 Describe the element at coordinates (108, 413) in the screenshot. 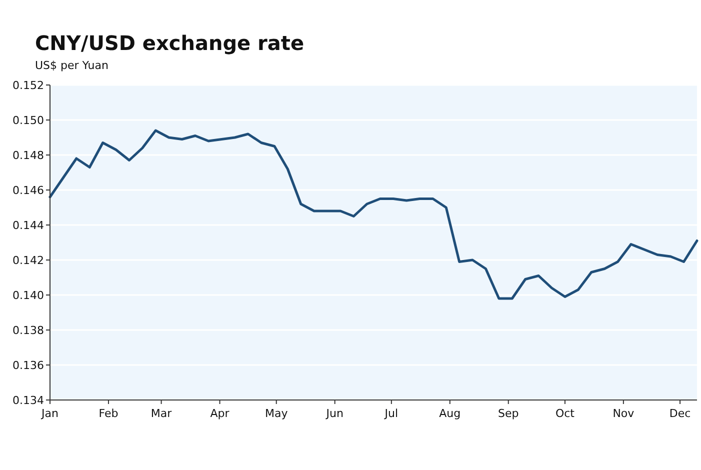

I see `x-tick-label: Feb` at that location.